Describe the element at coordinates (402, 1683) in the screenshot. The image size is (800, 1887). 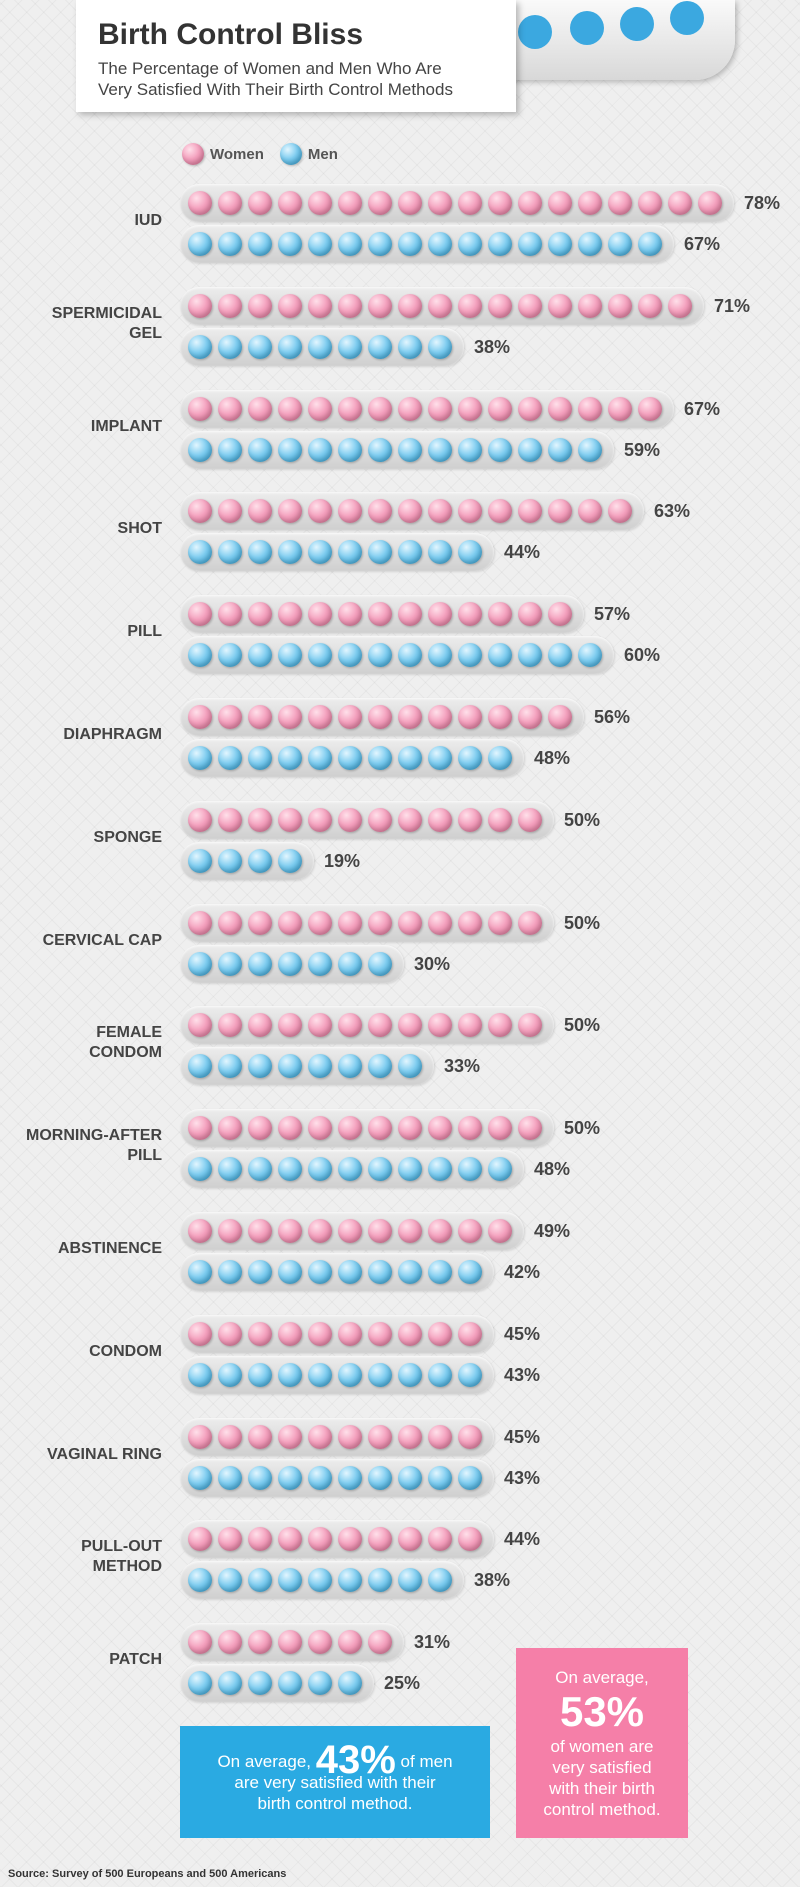
I see `value-label-men-patch: 25%` at that location.